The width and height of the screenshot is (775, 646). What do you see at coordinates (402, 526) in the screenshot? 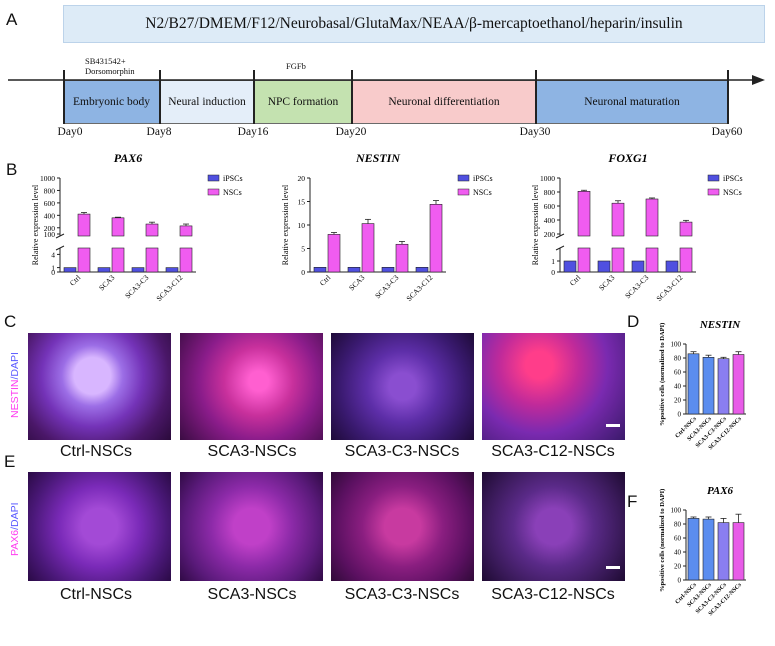
I see `micrograph-sca3c3-pax6` at bounding box center [402, 526].